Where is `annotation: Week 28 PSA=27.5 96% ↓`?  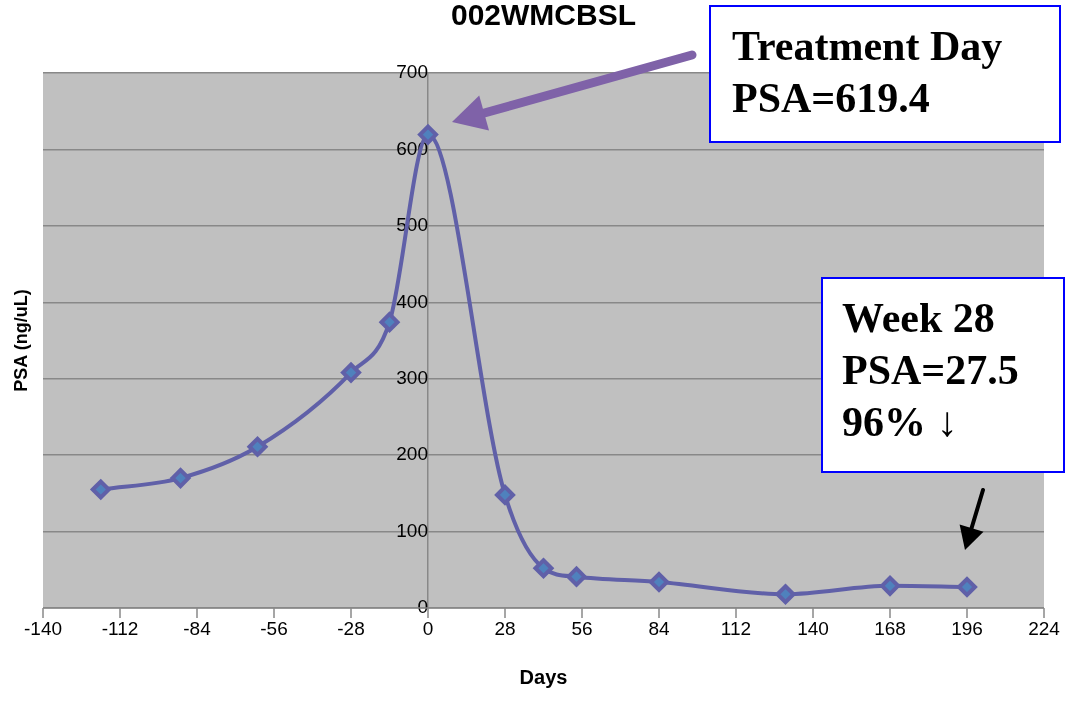 annotation: Week 28 PSA=27.5 96% ↓ is located at coordinates (930, 369).